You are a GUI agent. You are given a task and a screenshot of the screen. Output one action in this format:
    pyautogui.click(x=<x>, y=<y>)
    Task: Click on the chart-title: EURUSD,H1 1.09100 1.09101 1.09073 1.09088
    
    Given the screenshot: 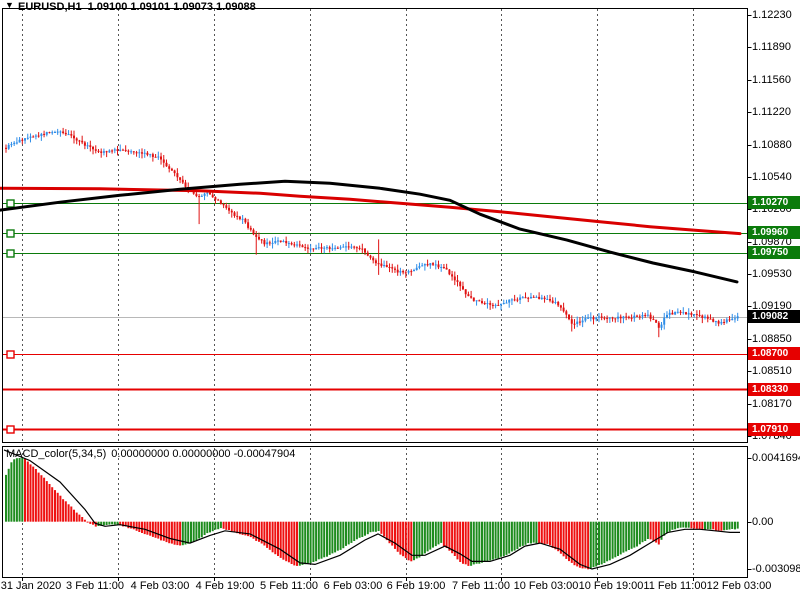 What is the action you would take?
    pyautogui.click(x=137, y=7)
    